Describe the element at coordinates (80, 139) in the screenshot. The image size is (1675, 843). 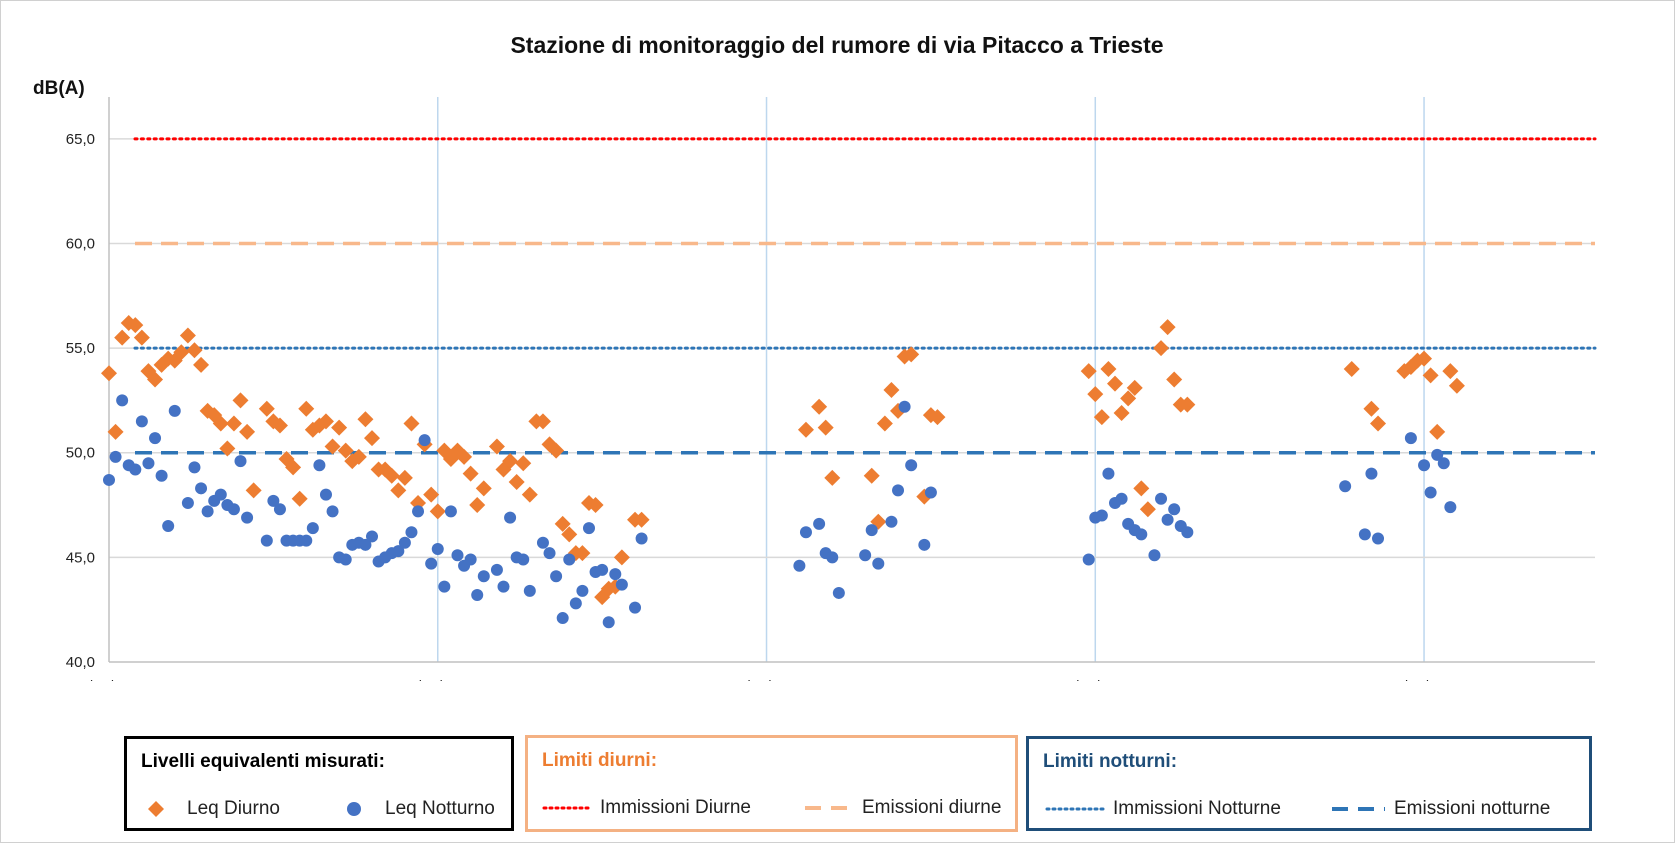
I see `y-tick-label: 65,0` at that location.